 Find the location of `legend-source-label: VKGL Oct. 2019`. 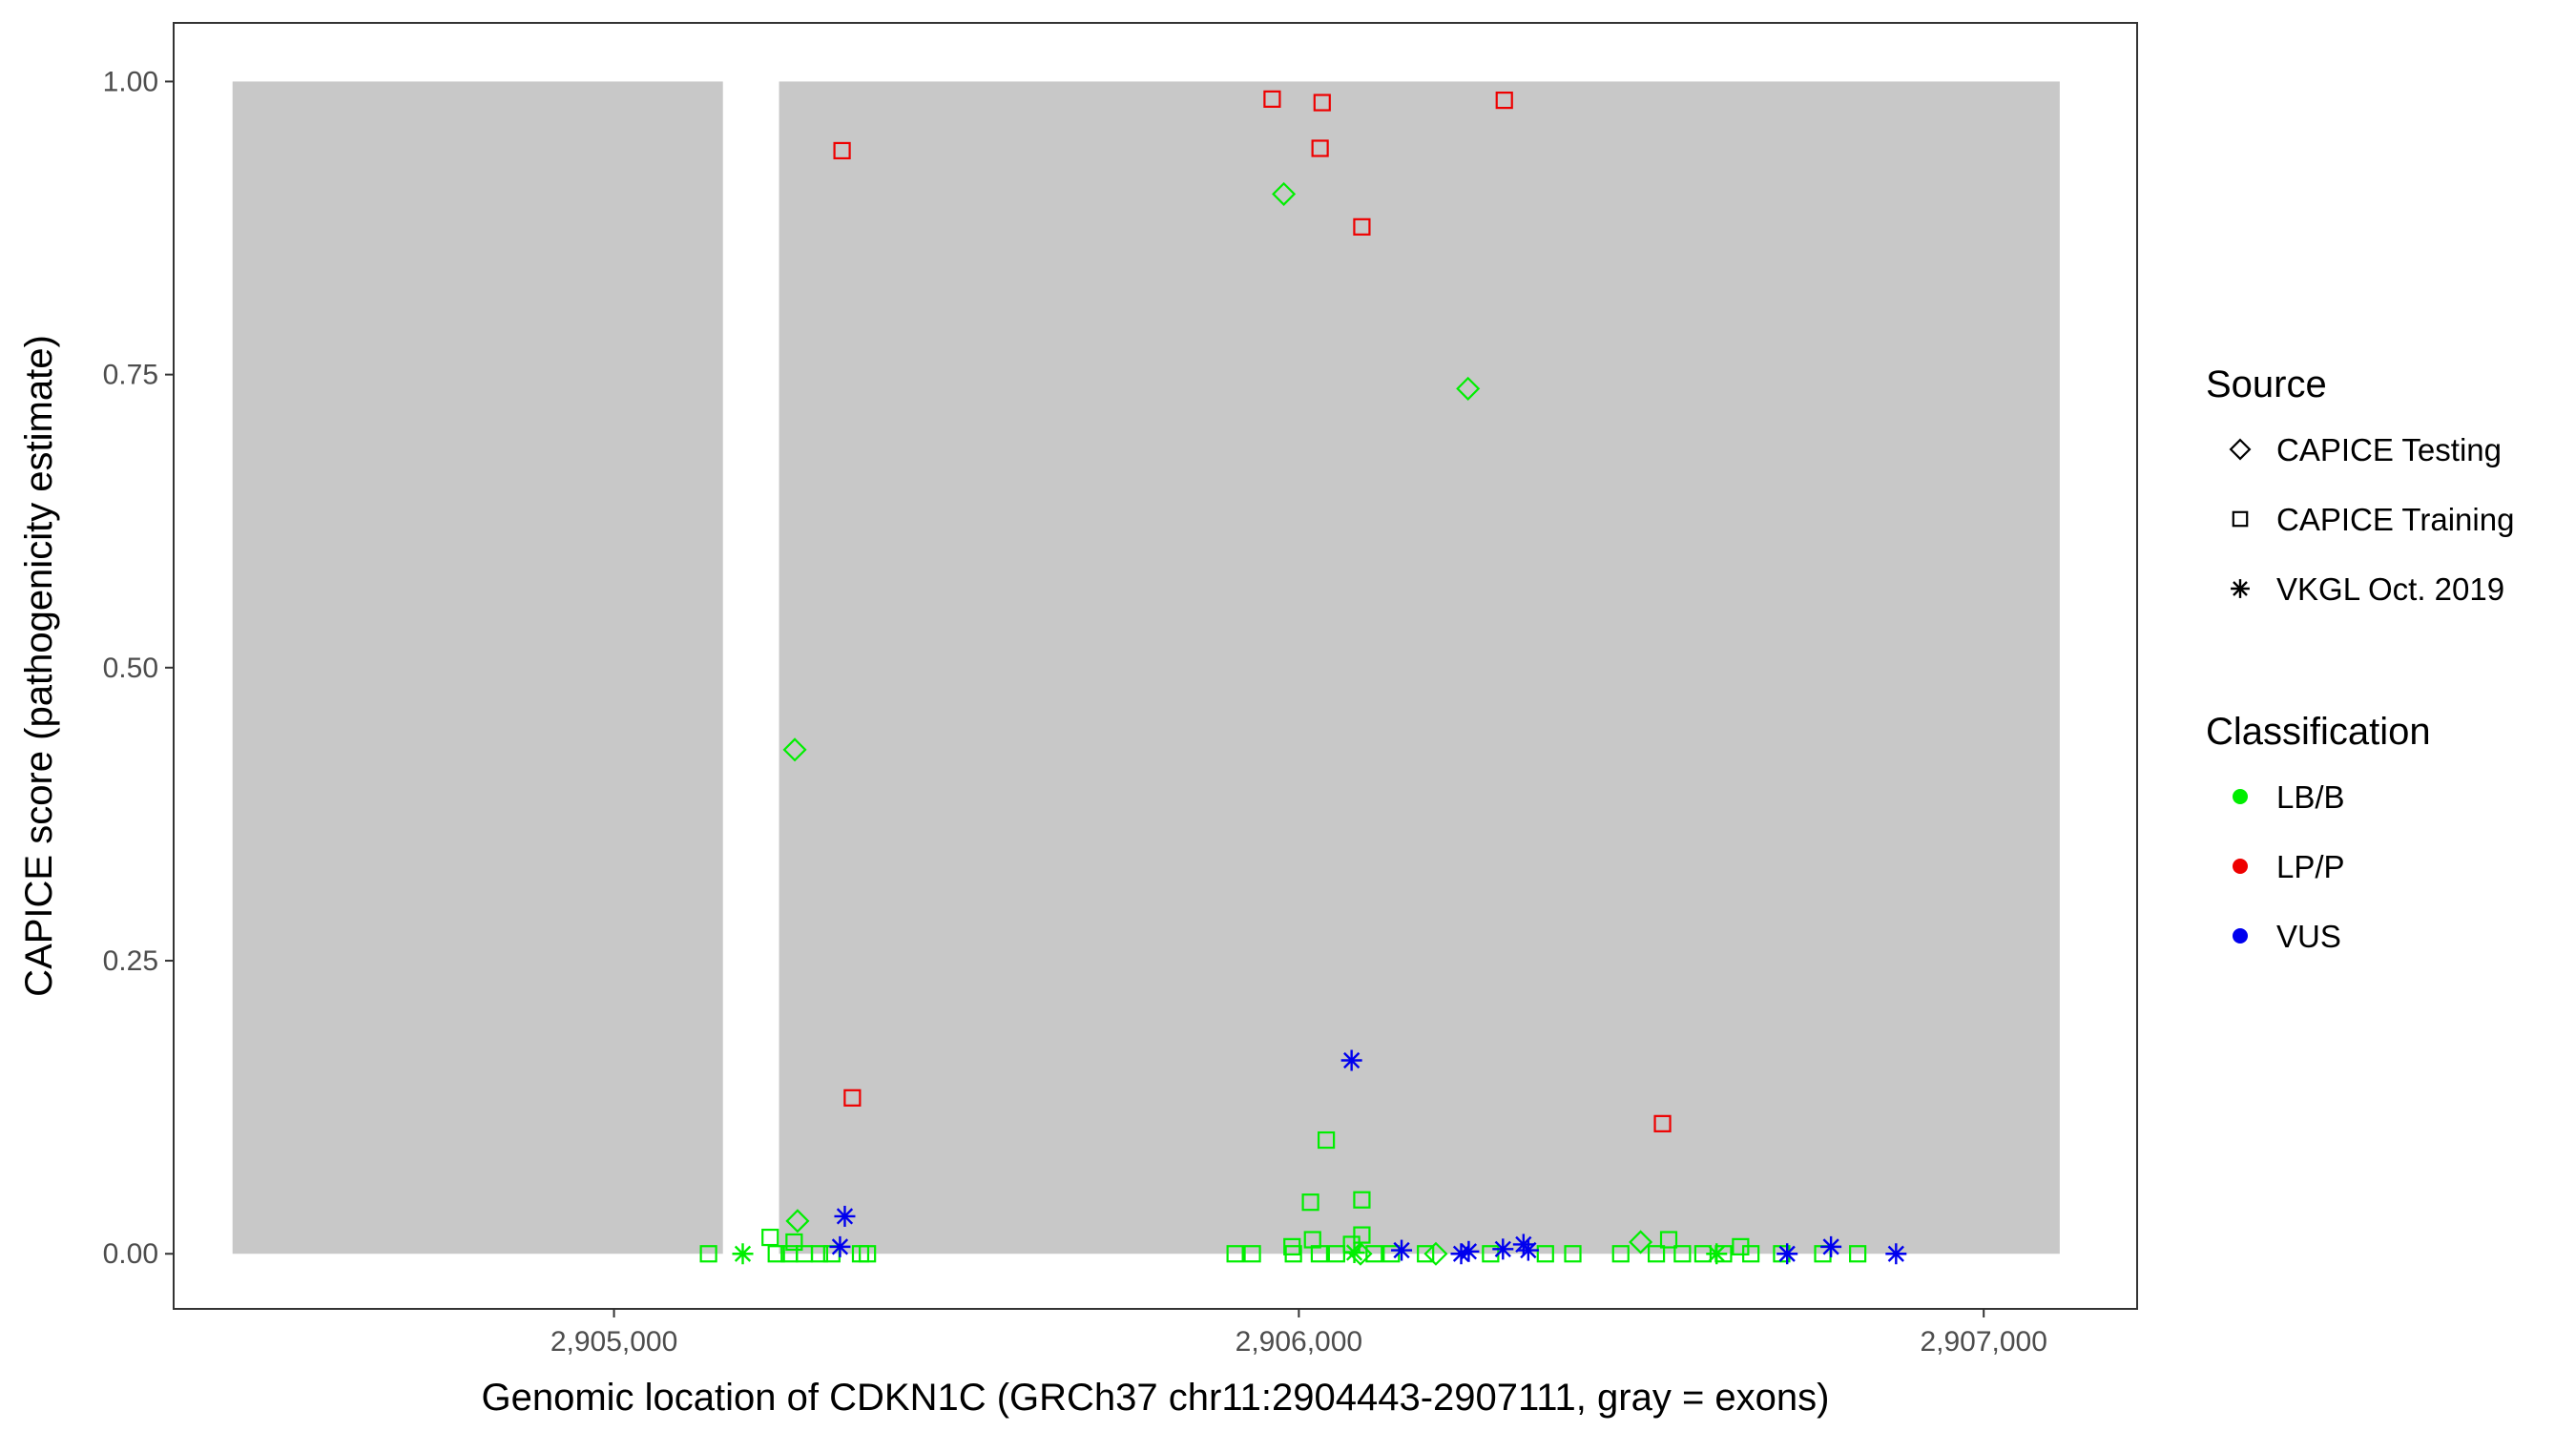

legend-source-label: VKGL Oct. 2019 is located at coordinates (2390, 589).